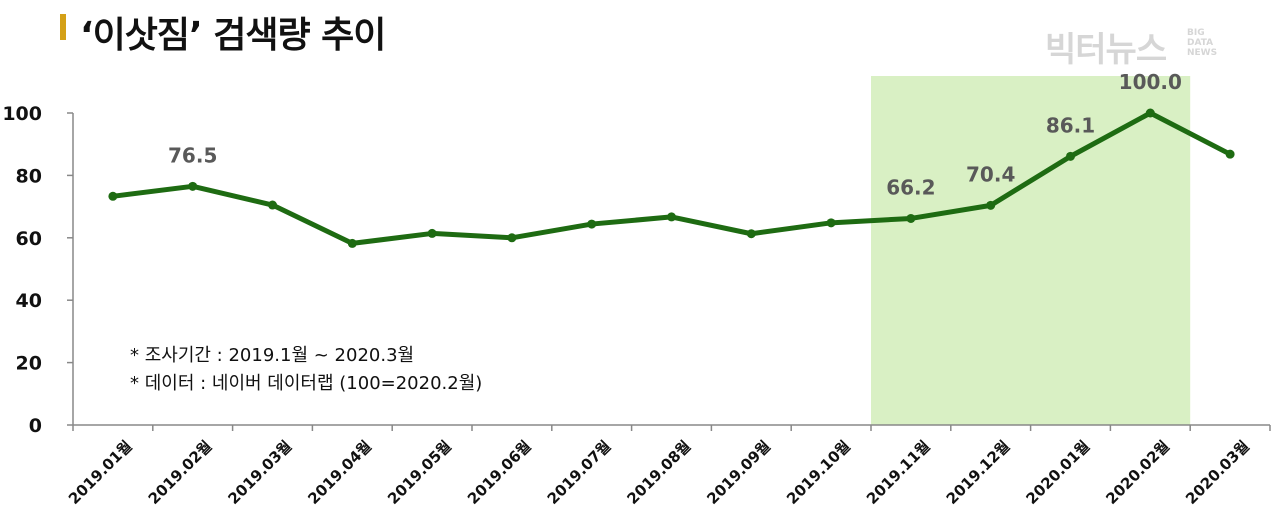  What do you see at coordinates (1200, 43) in the screenshot?
I see `logo-sub-line: DATA` at bounding box center [1200, 43].